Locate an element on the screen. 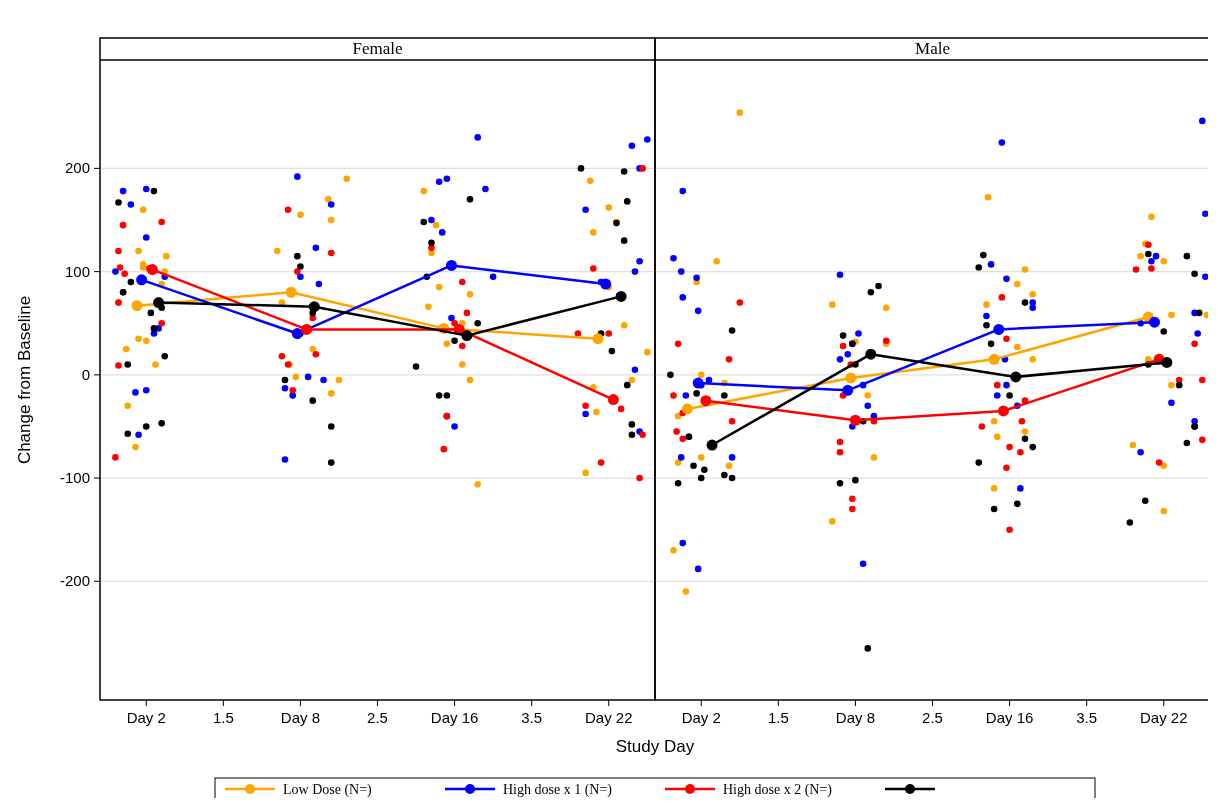 This screenshot has height=806, width=1218. x-axis-title: Study Day is located at coordinates (655, 746).